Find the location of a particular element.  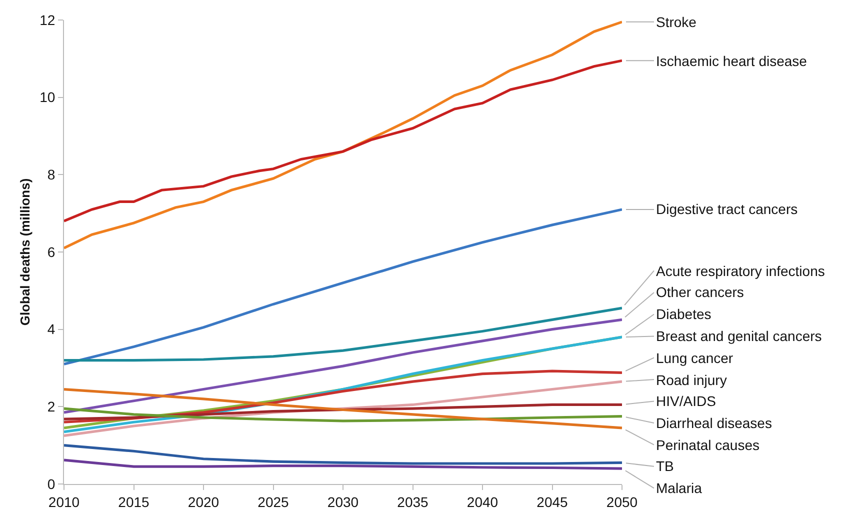

text: Stroke is located at coordinates (676, 22).